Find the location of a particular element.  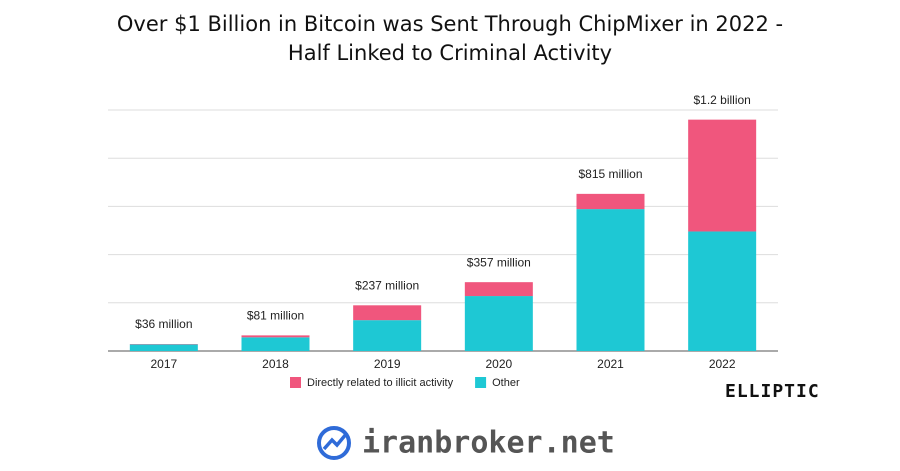

x-tick-label: 2019 is located at coordinates (387, 364).